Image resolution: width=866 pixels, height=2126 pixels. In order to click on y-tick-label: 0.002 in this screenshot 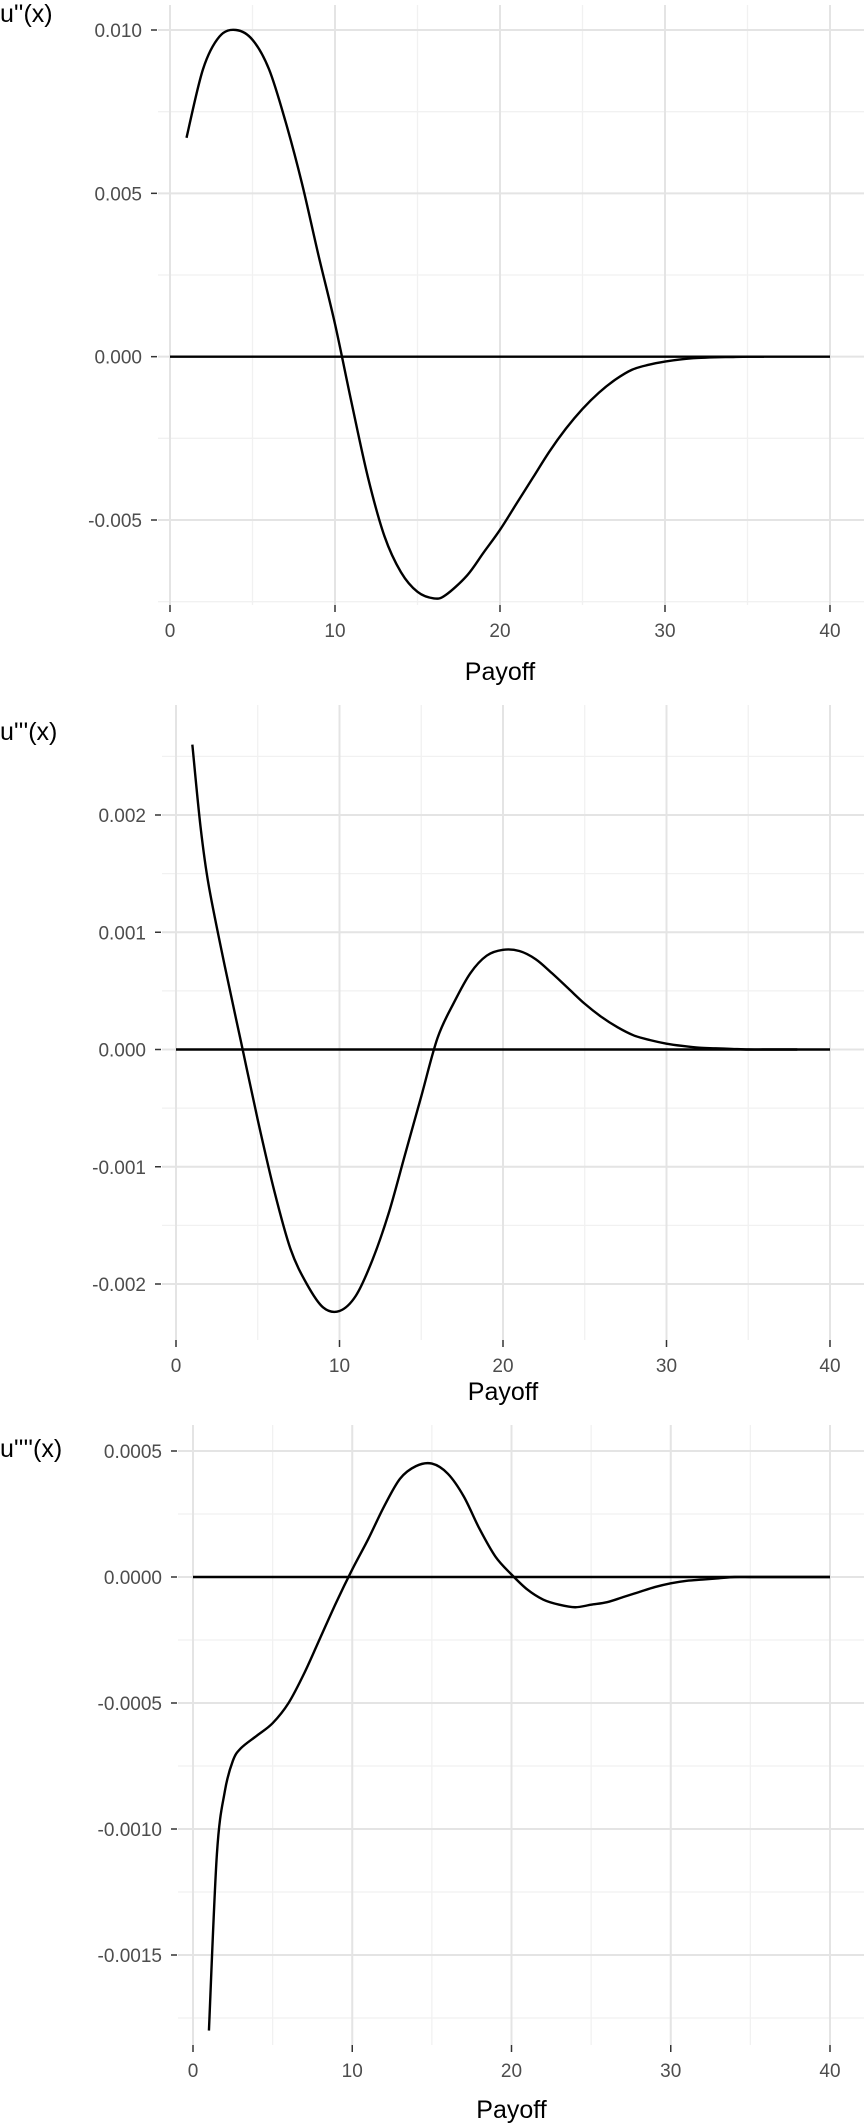, I will do `click(122, 816)`.